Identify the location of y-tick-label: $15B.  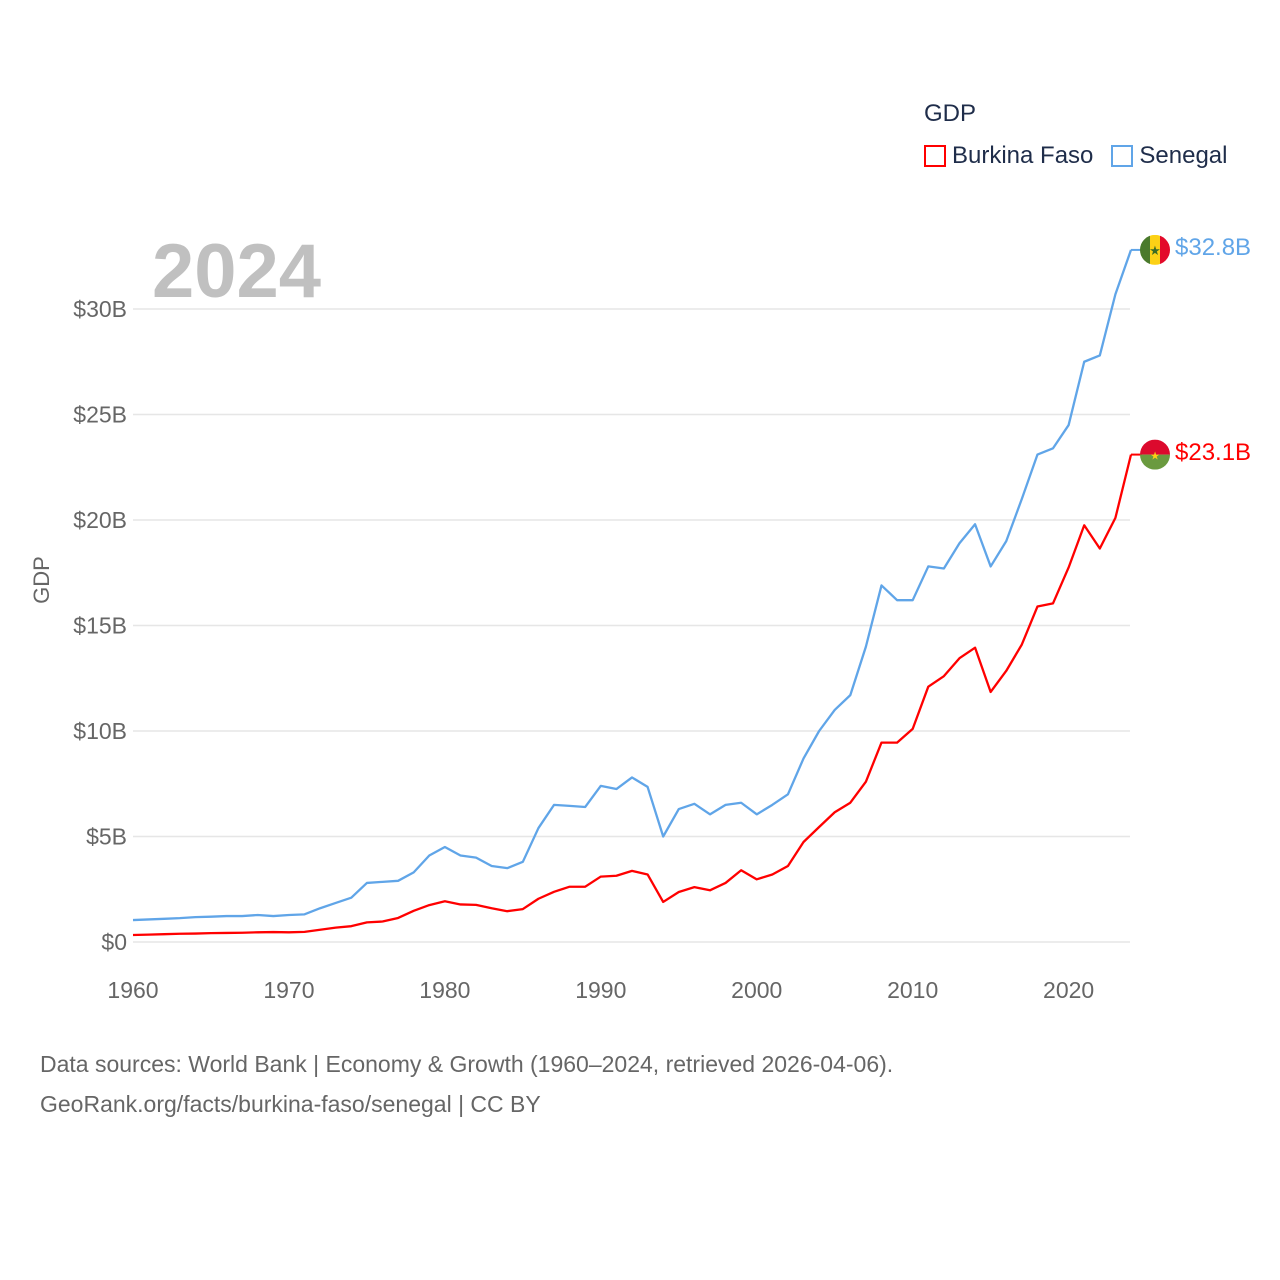
(100, 626).